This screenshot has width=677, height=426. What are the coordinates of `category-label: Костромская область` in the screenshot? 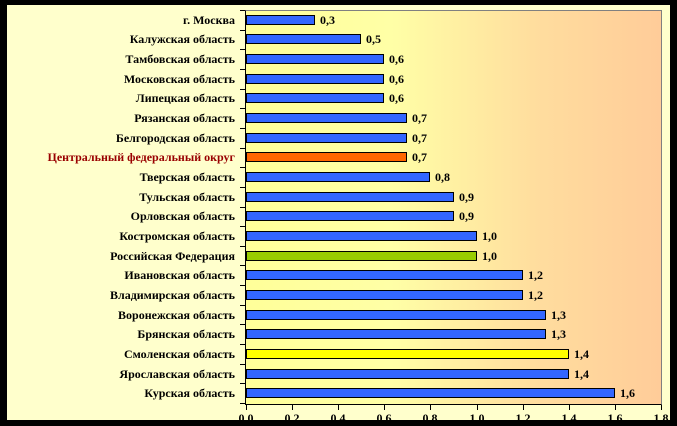 It's located at (177, 236).